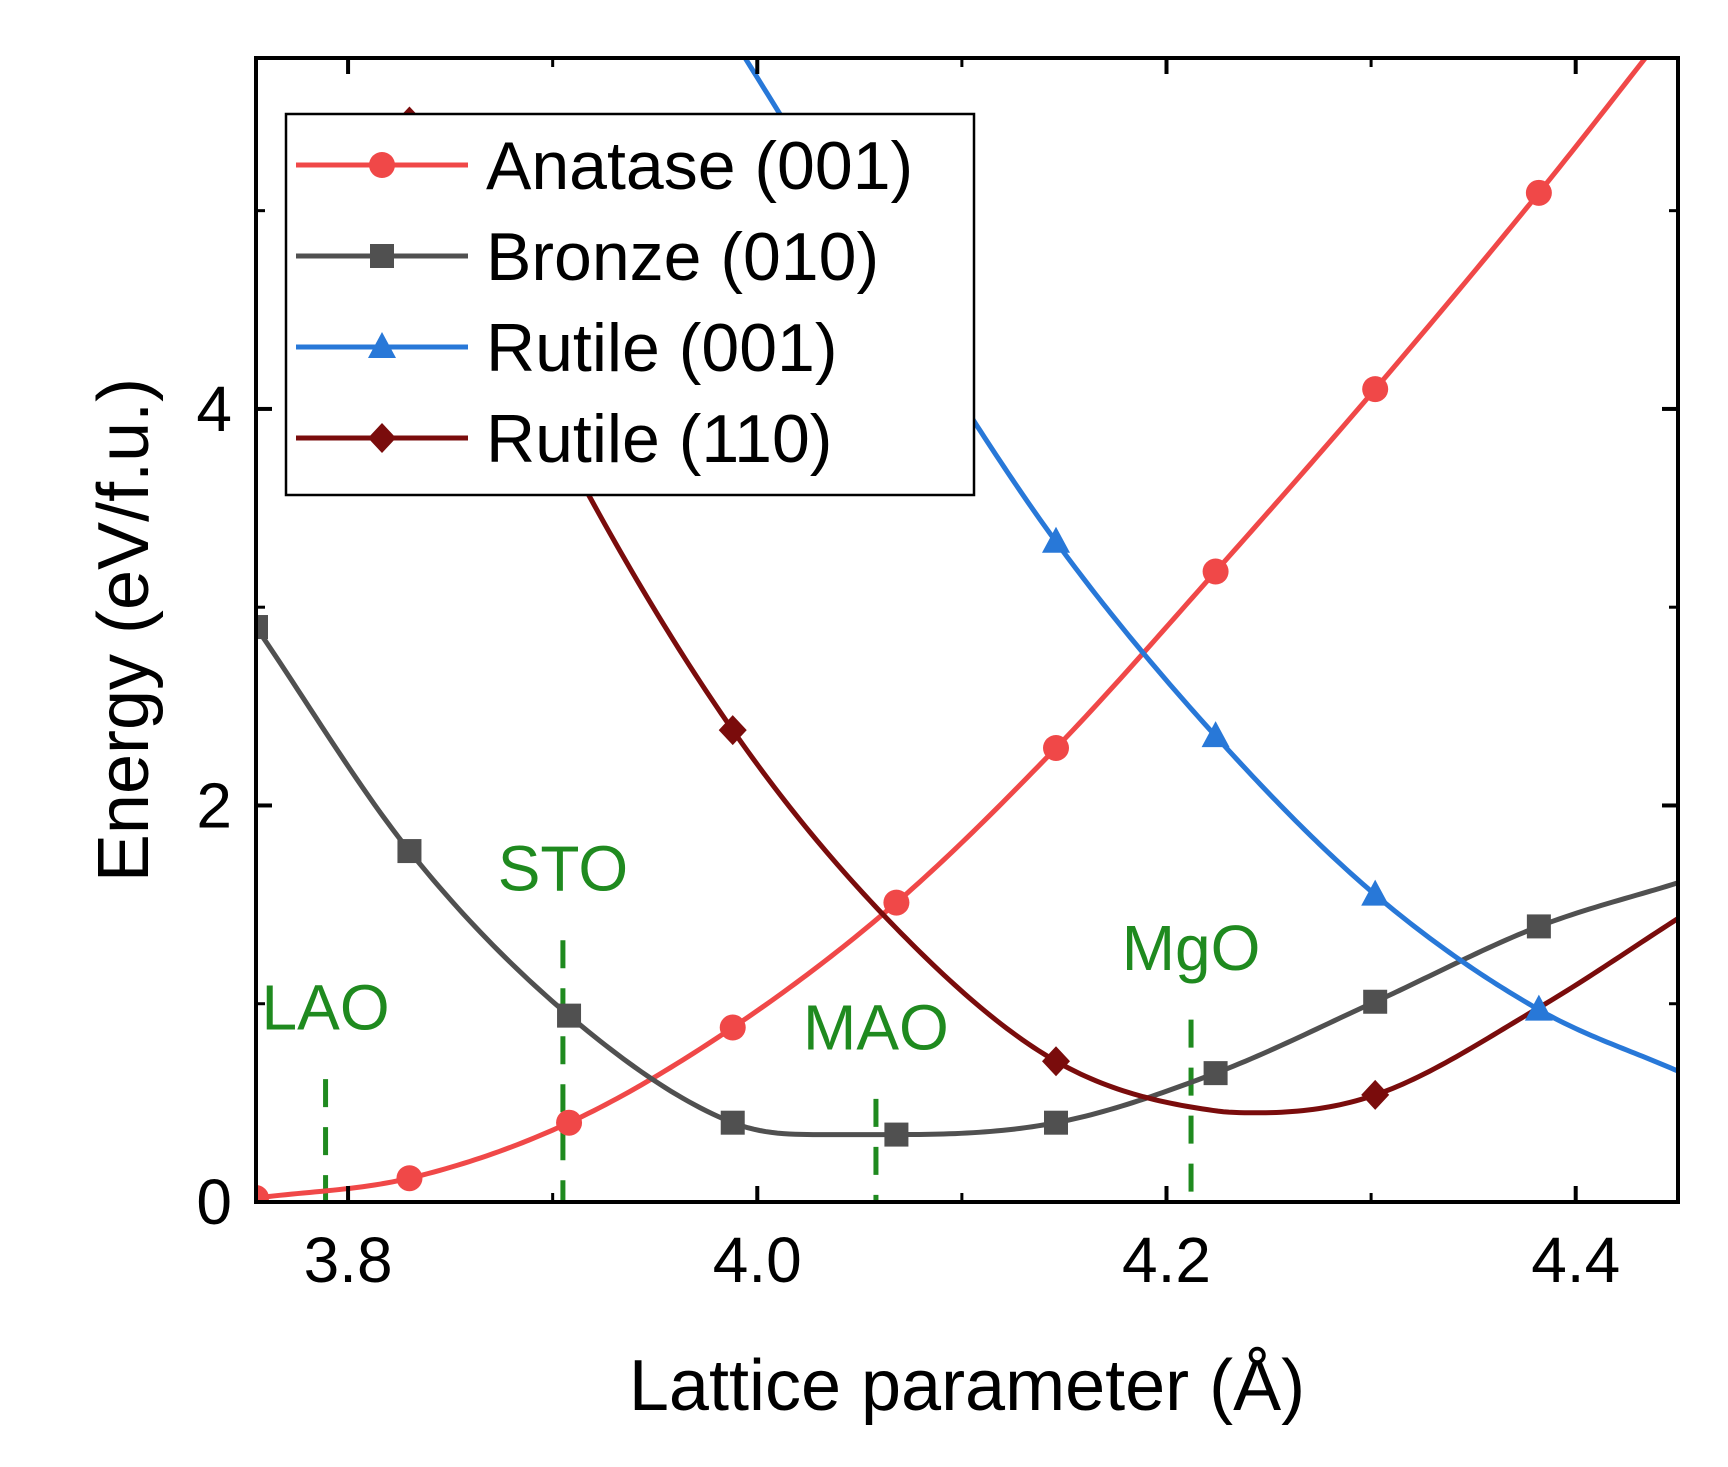 Image resolution: width=1728 pixels, height=1467 pixels. I want to click on mao-label: MAO, so click(876, 1027).